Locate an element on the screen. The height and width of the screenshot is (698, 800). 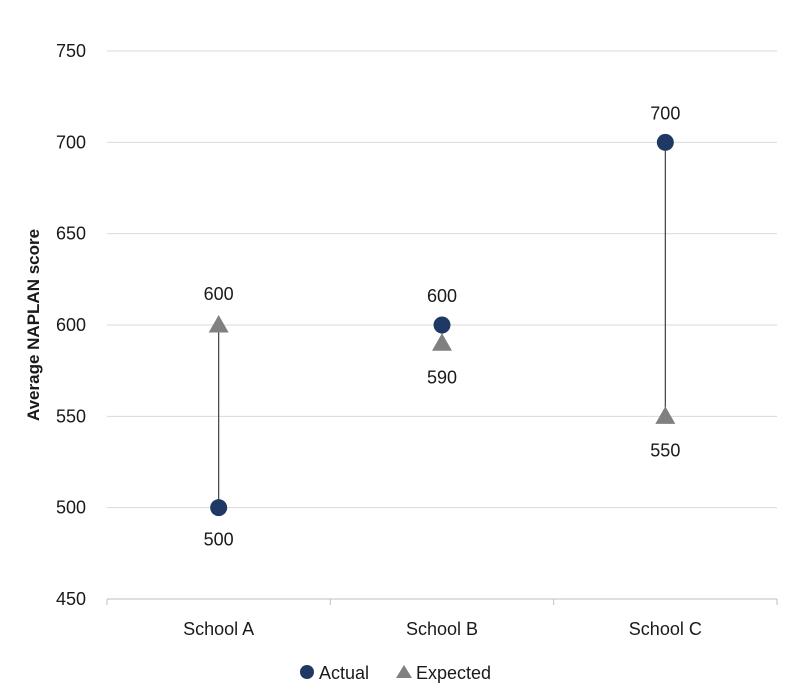
x-category-label: School C is located at coordinates (665, 629).